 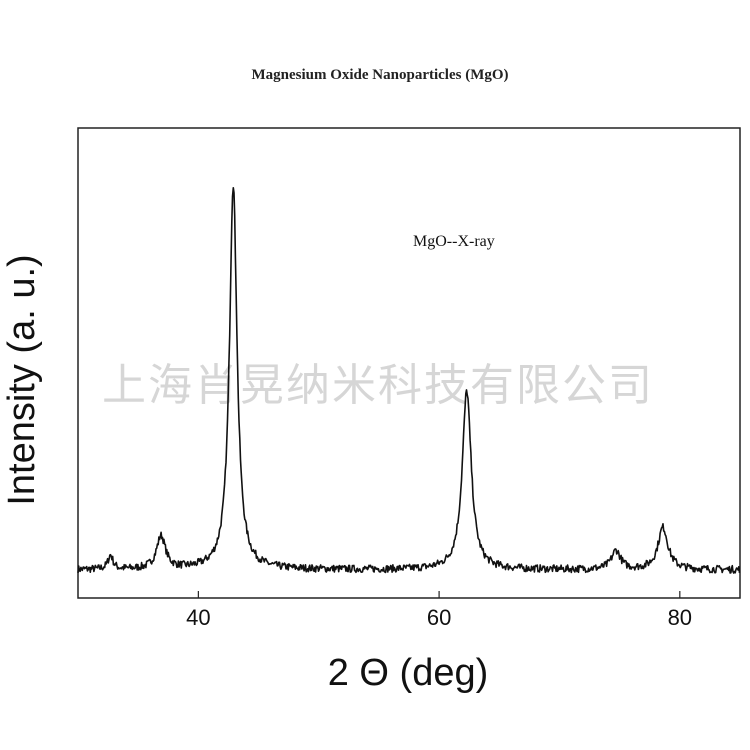 I want to click on x-axis-ticks: 40 60 80, so click(x=439, y=610).